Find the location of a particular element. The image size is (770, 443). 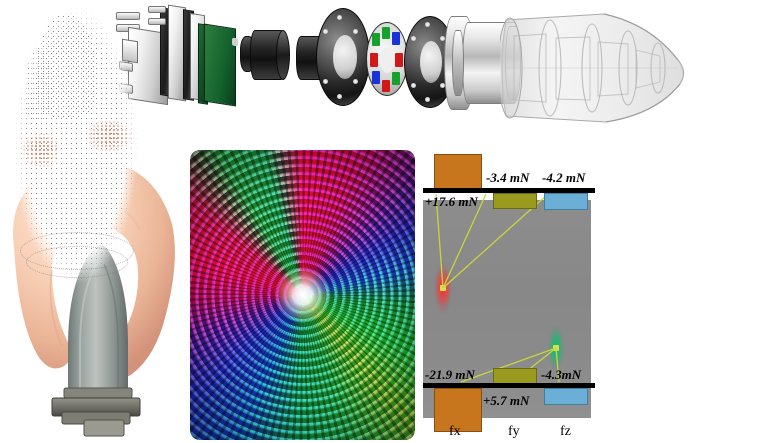

force-label-fy-bottom: +5.7 mN is located at coordinates (506, 400).